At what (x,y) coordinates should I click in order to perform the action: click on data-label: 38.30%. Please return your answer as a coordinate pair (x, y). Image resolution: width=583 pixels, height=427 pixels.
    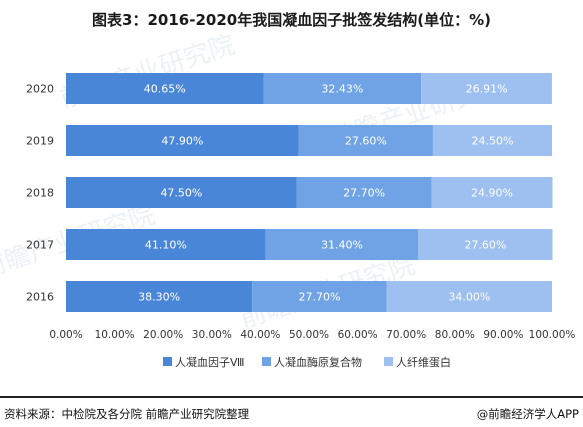
    Looking at the image, I should click on (159, 297).